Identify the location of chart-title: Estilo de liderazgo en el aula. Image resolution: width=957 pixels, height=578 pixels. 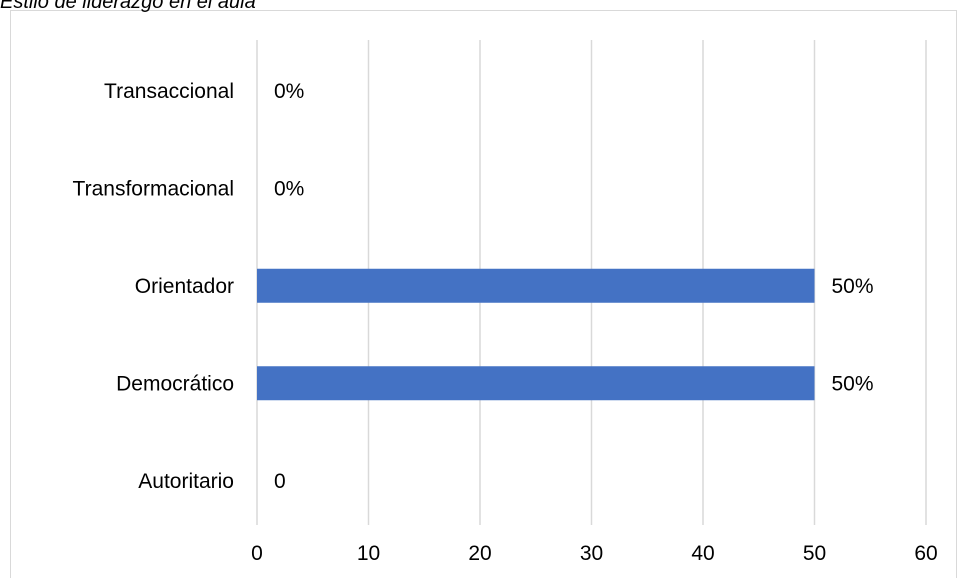
(128, 6).